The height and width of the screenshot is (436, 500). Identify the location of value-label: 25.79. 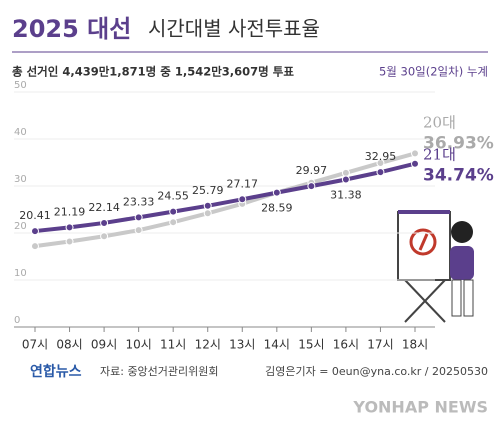
(208, 190).